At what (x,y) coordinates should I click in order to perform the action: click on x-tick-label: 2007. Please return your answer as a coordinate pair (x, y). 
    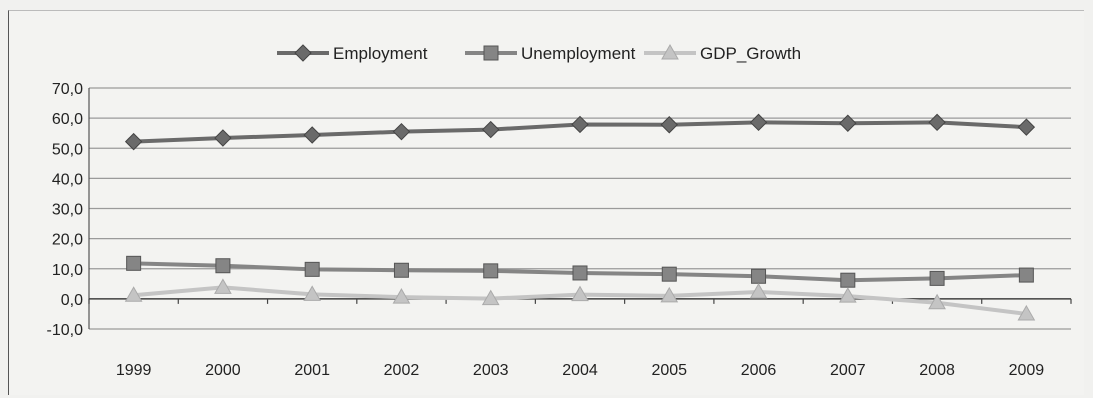
    Looking at the image, I should click on (848, 370).